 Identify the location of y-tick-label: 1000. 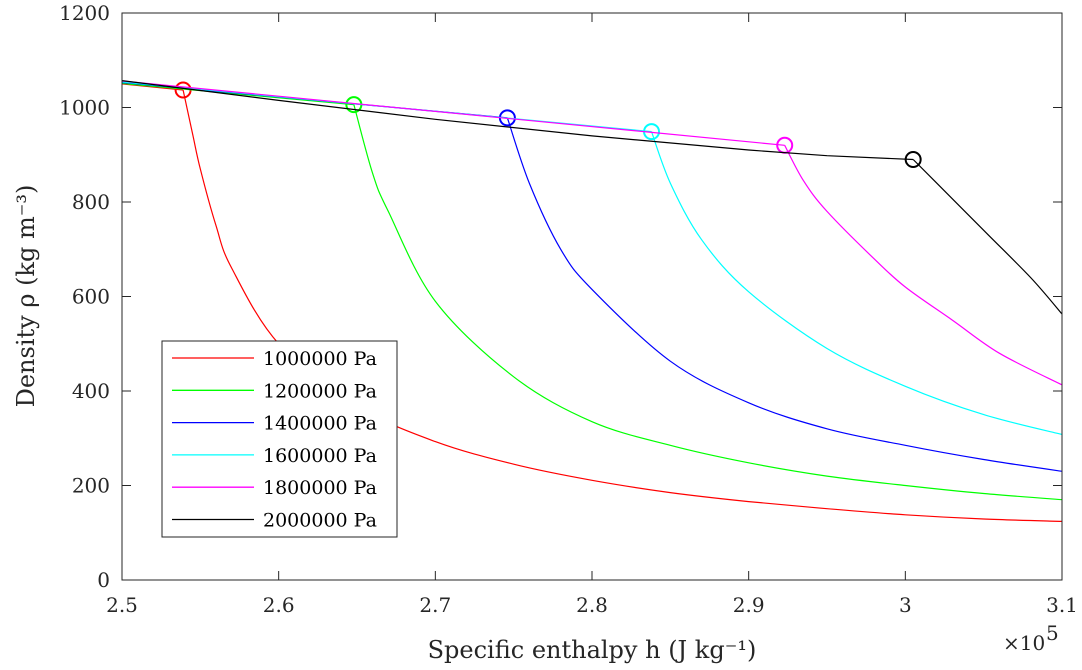
(84, 108).